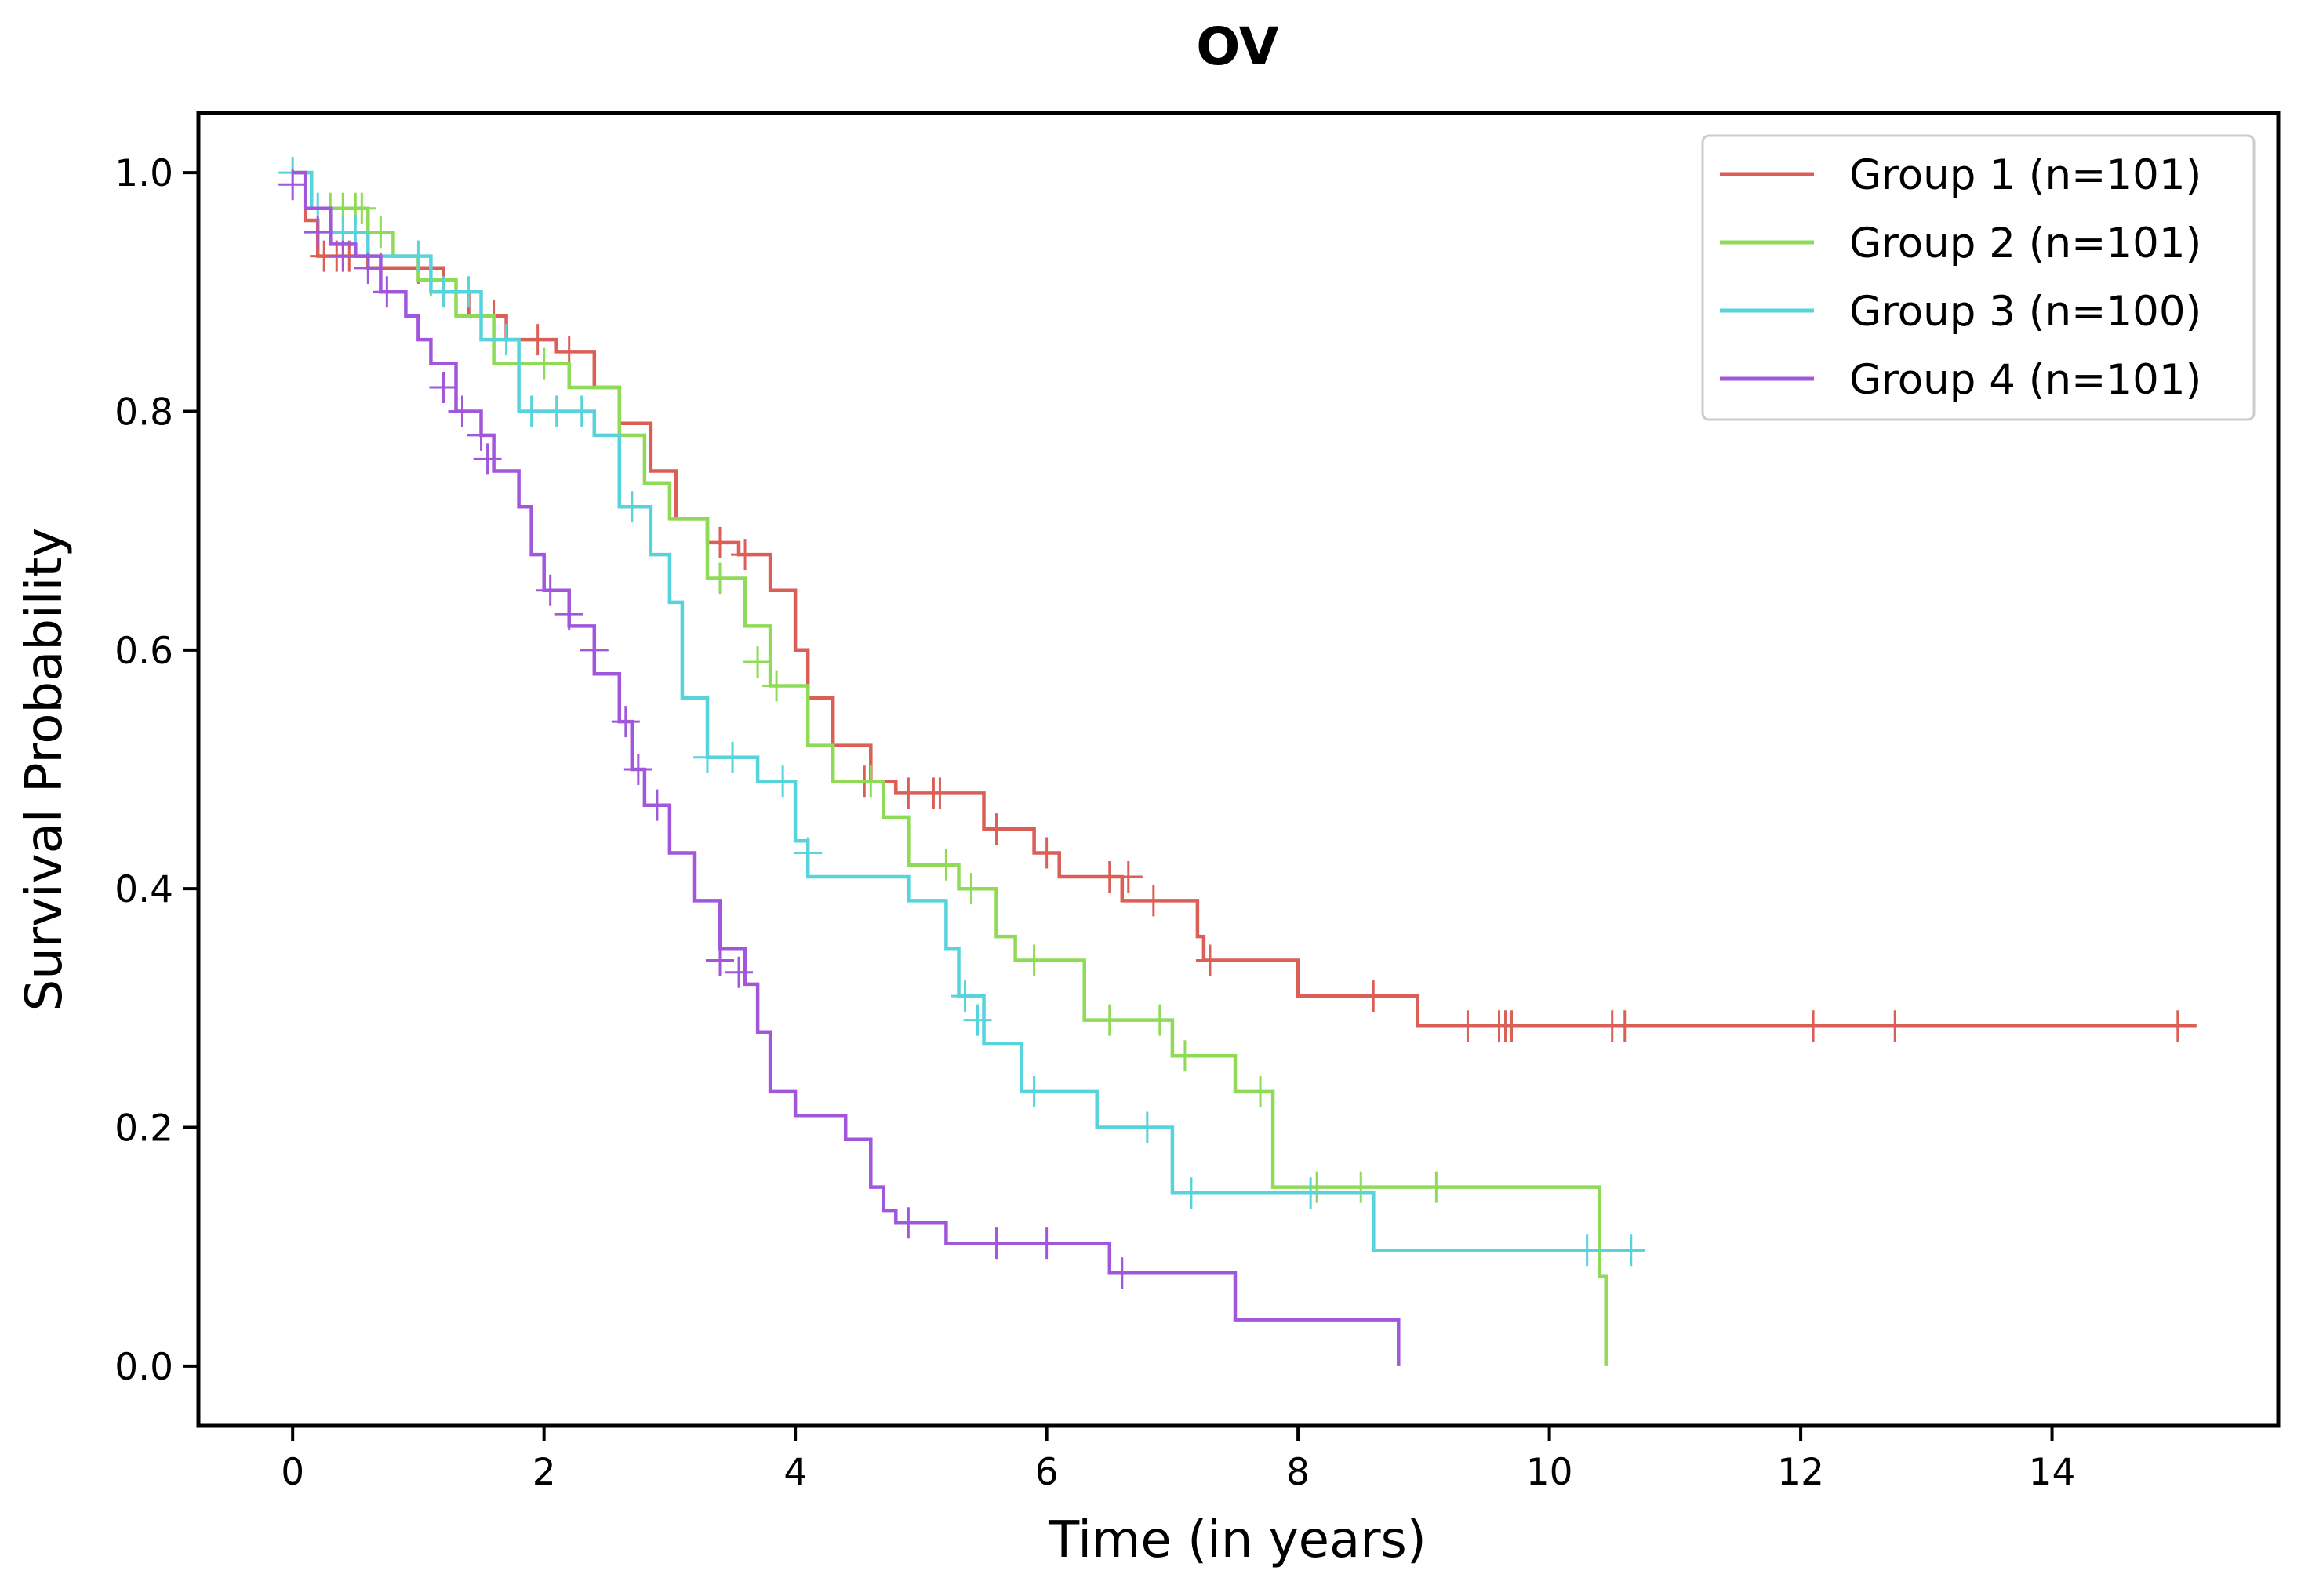 This screenshot has width=2301, height=1596. Describe the element at coordinates (2025, 312) in the screenshot. I see `legend-label: Group 3 (n=100)` at that location.